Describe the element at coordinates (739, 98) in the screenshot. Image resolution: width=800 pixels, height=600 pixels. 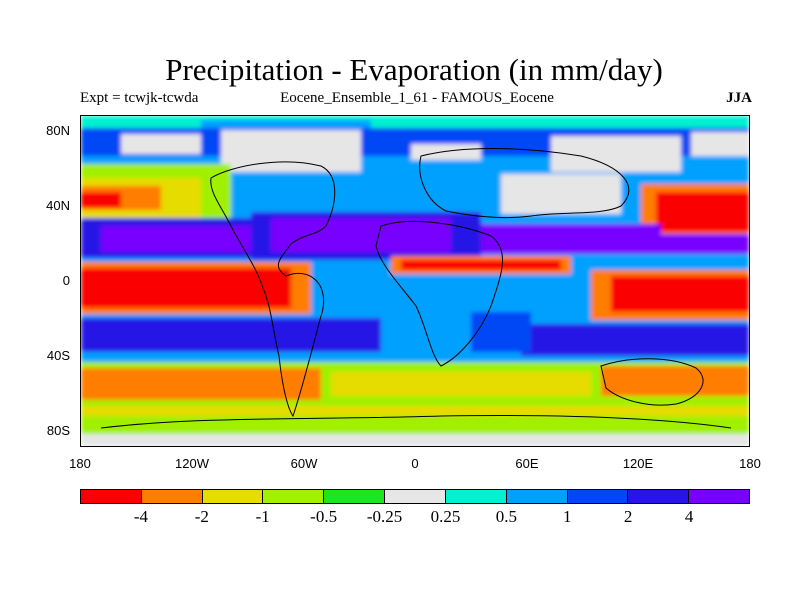
I see `season-label: JJA` at that location.